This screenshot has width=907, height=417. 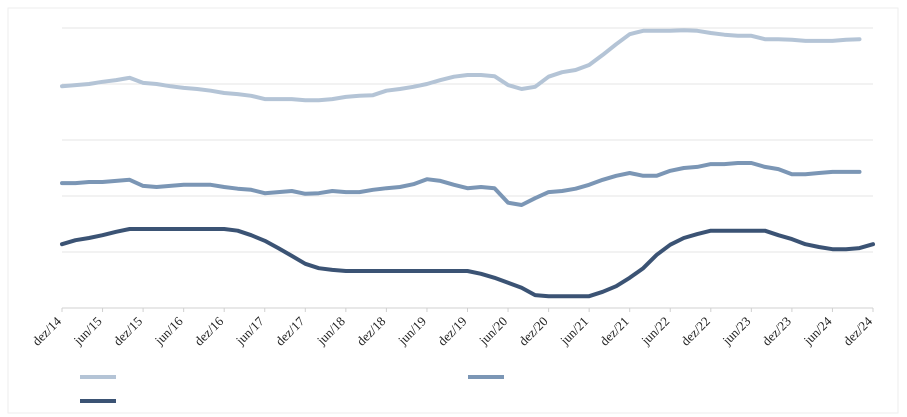 I want to click on x-tick-label: jun/24, so click(x=817, y=330).